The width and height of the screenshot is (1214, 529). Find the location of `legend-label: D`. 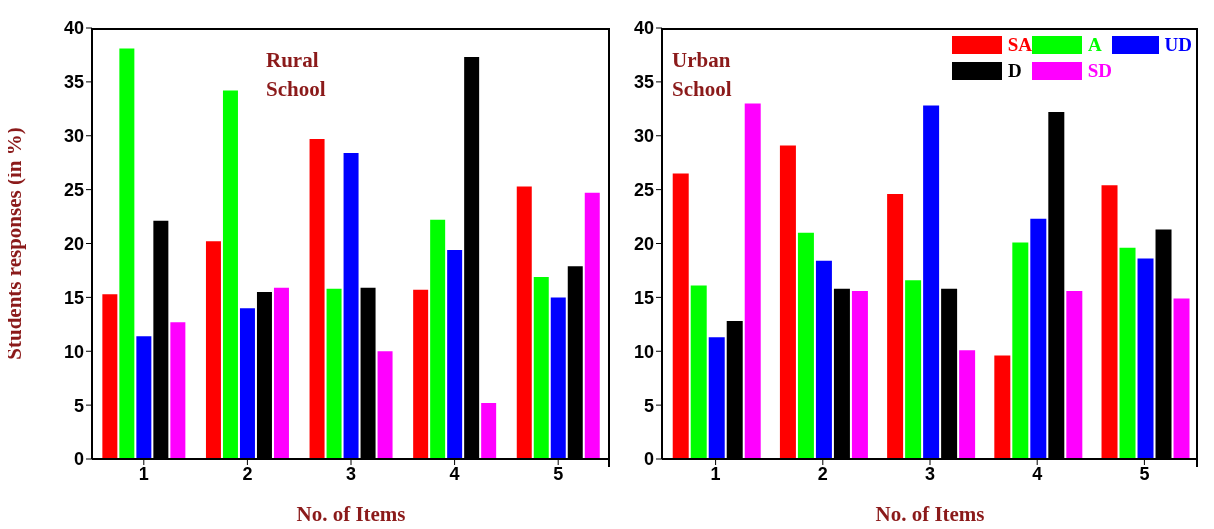

legend-label: D is located at coordinates (1015, 71).